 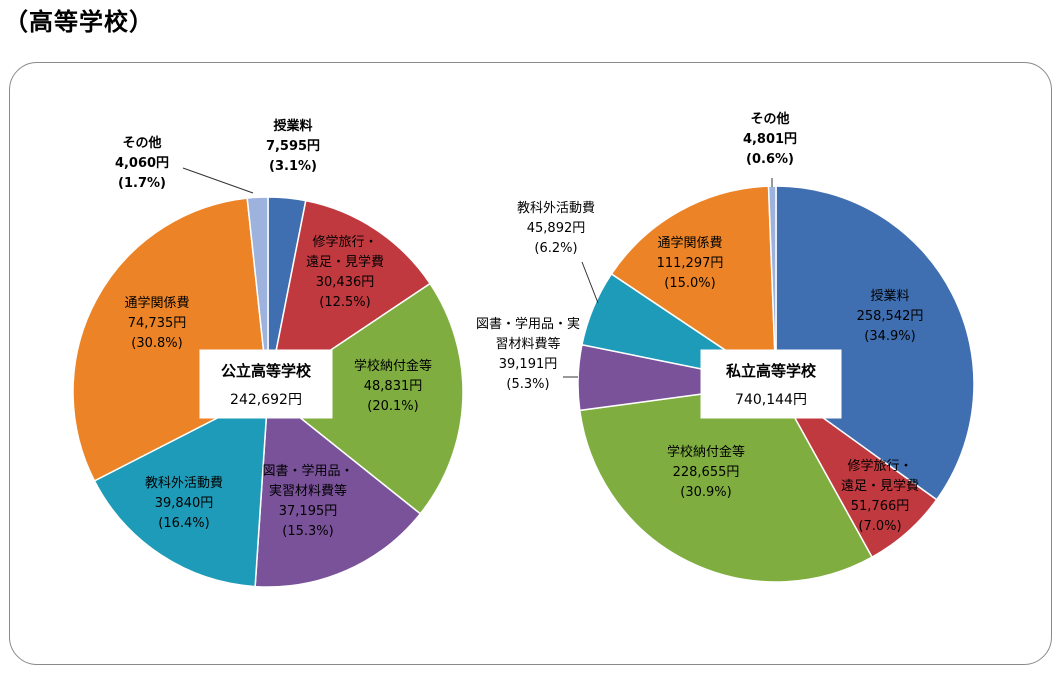 What do you see at coordinates (307, 501) in the screenshot?
I see `slice-label: 図書・学用品・実習材料費等 37,195円(15.3%)` at bounding box center [307, 501].